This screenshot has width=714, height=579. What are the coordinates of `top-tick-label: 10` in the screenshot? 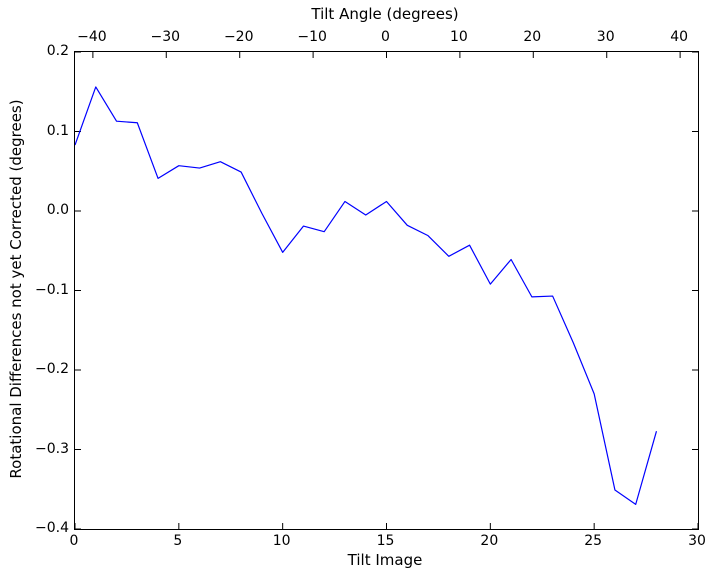 It's located at (458, 37).